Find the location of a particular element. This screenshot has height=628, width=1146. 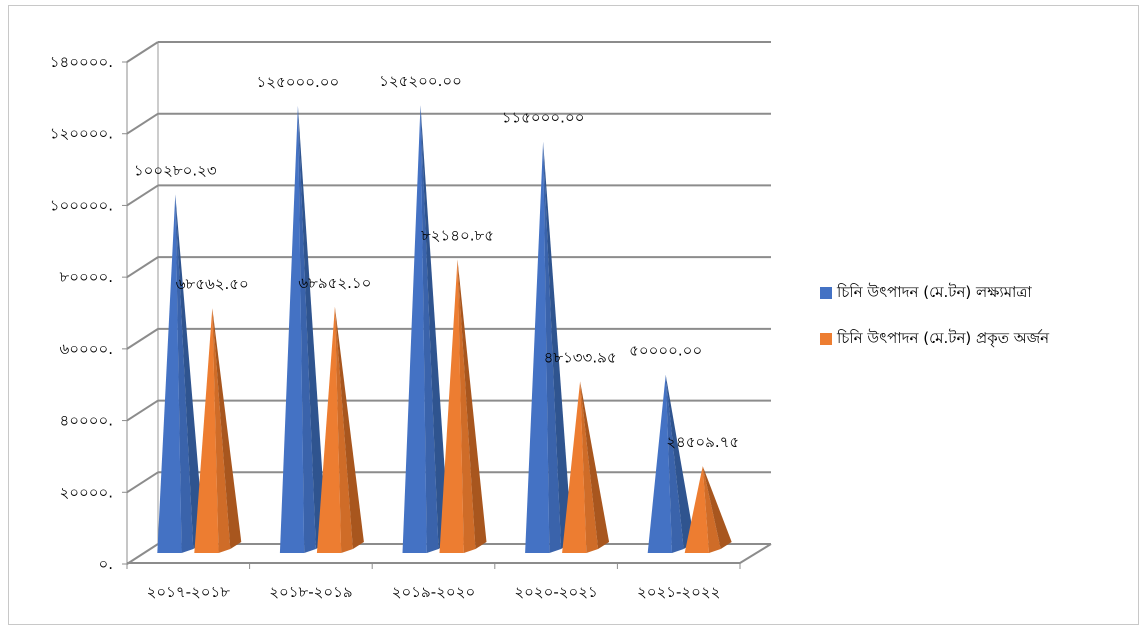

data-label: ২৪৫০৯.৭৫ is located at coordinates (702, 442).